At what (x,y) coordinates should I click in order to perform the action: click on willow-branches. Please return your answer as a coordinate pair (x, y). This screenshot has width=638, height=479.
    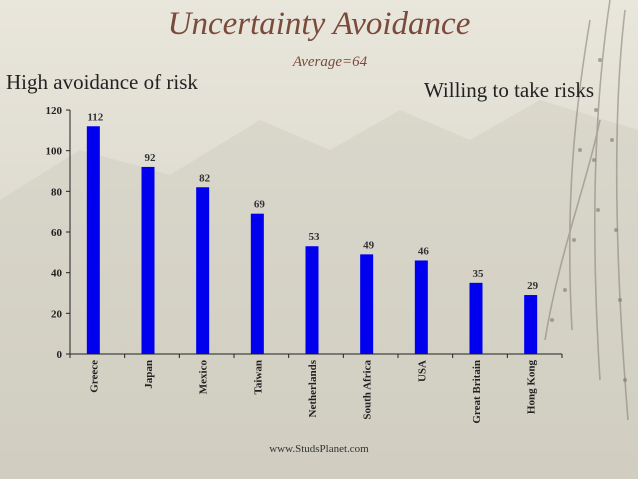
    Looking at the image, I should click on (586, 210).